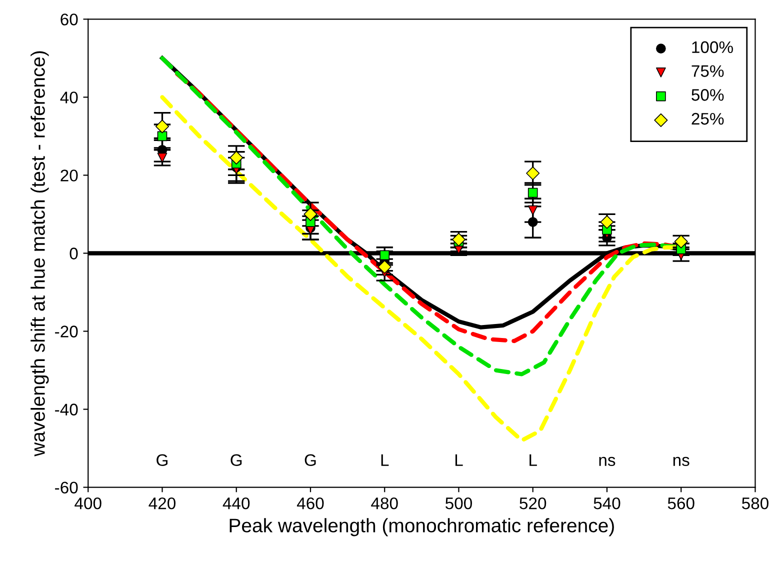 The height and width of the screenshot is (564, 773). Describe the element at coordinates (162, 503) in the screenshot. I see `x-tick-label: 420` at that location.